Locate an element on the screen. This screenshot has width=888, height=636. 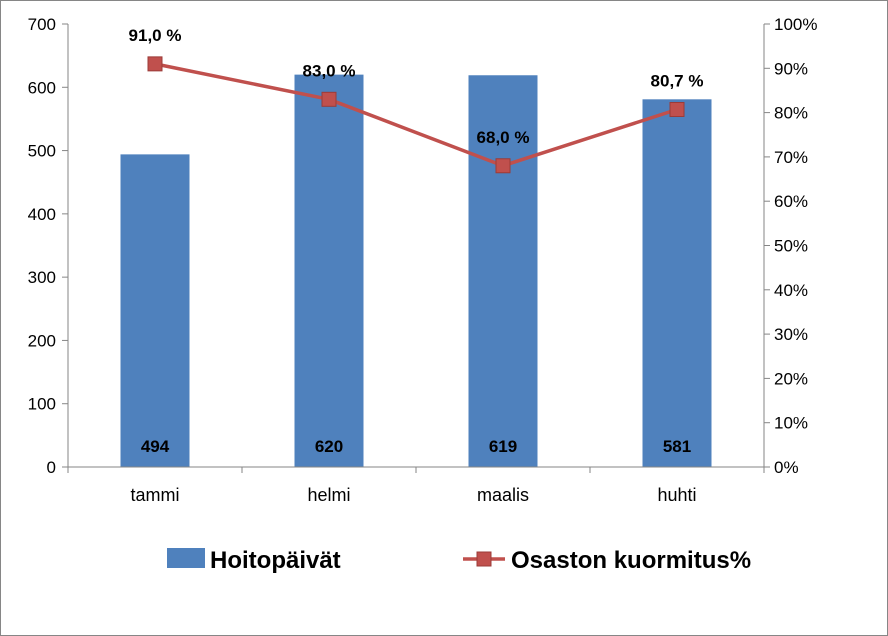
y-right-tick-label: 50% is located at coordinates (791, 246).